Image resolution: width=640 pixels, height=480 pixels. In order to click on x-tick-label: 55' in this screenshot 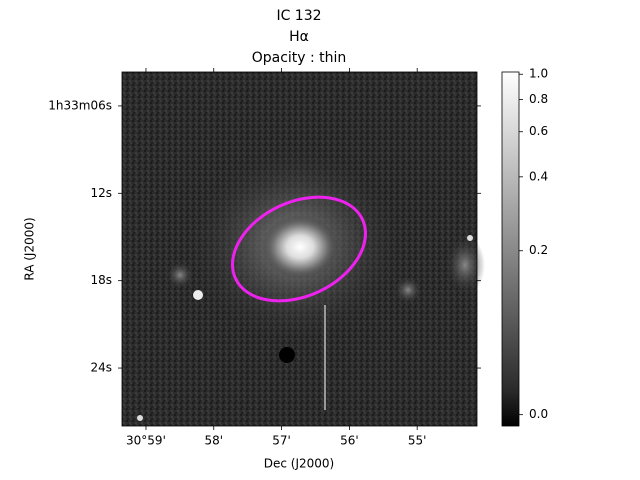, I will do `click(417, 441)`.